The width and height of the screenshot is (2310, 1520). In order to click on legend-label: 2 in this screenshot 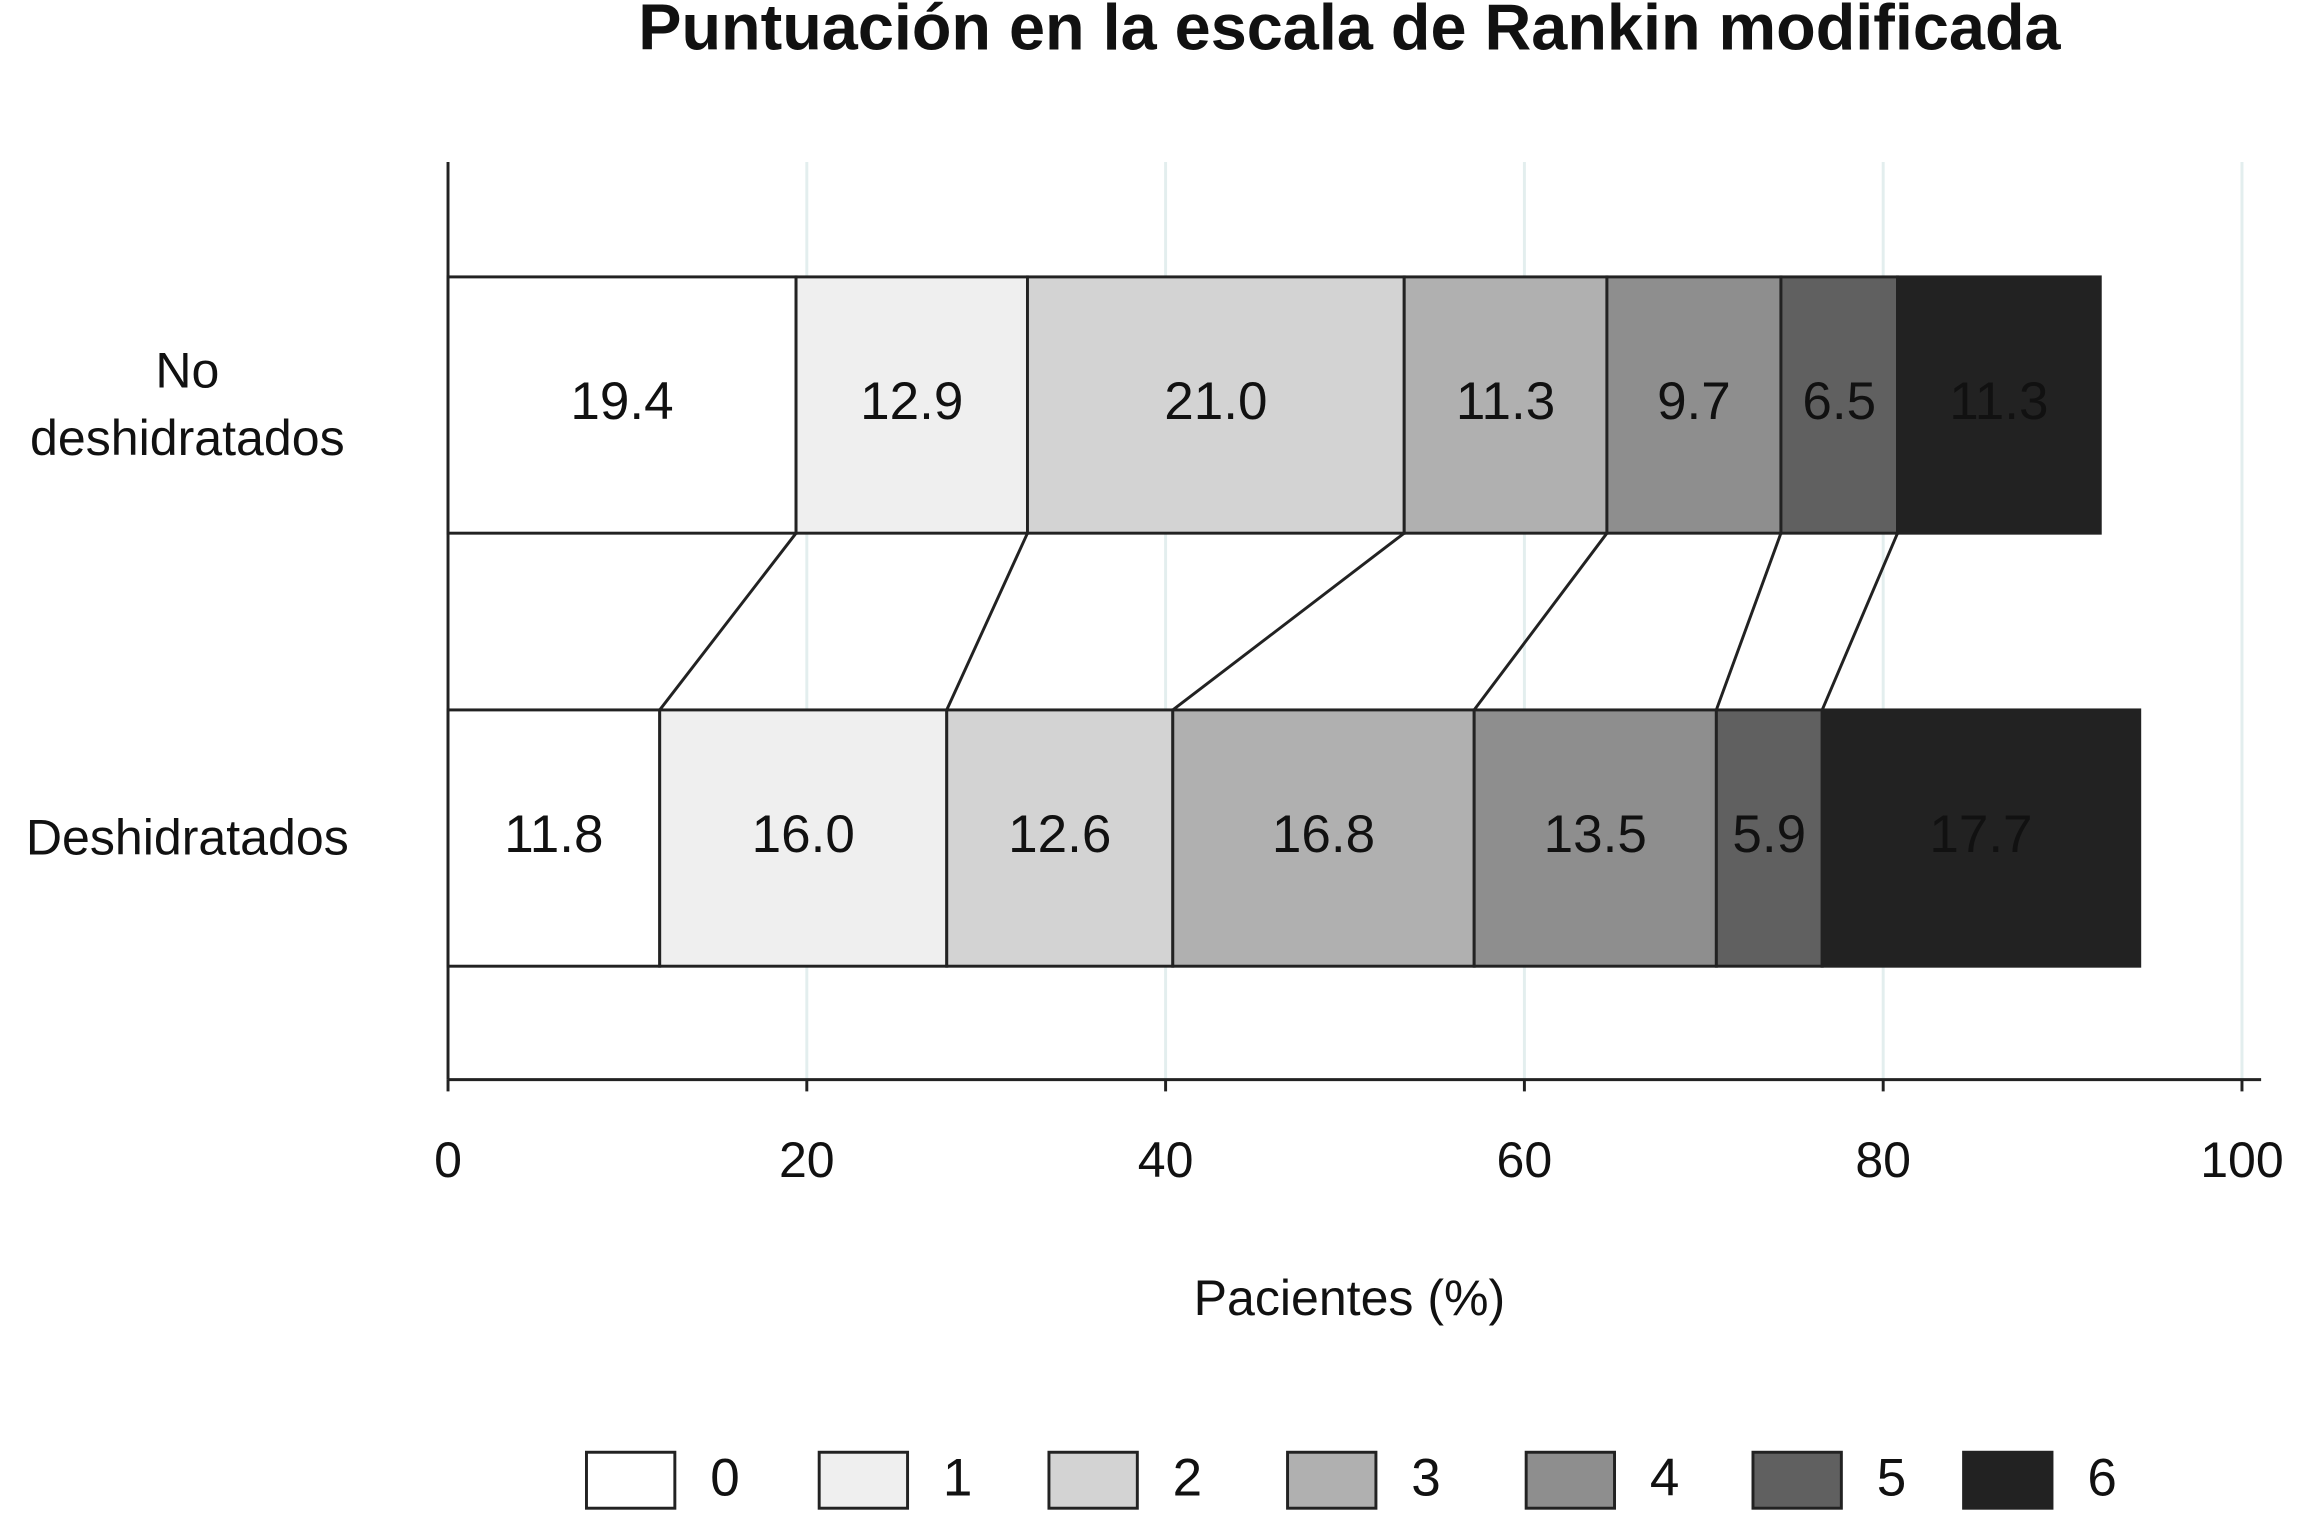, I will do `click(1188, 1478)`.